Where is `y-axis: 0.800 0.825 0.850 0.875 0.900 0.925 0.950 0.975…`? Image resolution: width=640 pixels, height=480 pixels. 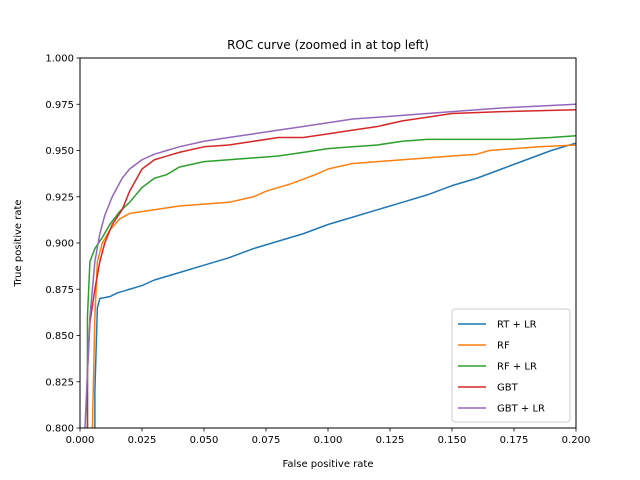 y-axis: 0.800 0.825 0.850 0.875 0.900 0.925 0.950 0.975… is located at coordinates (62, 244).